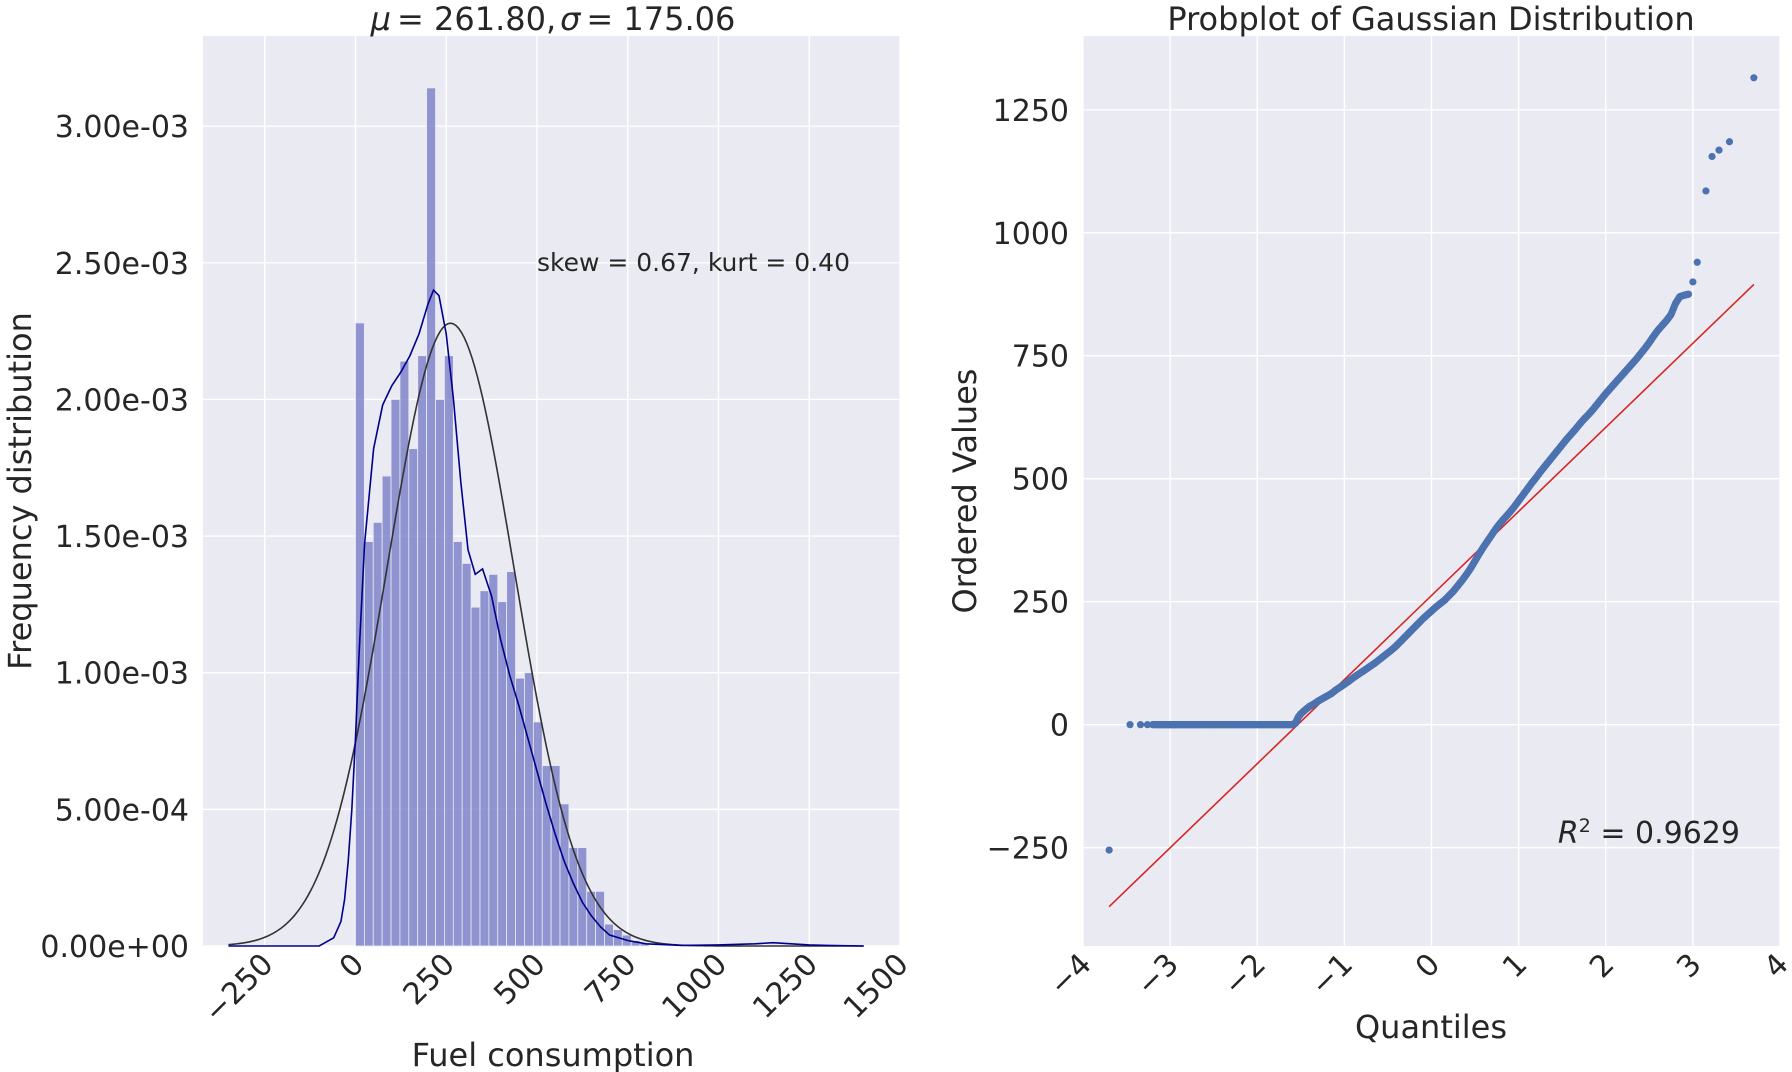 This screenshot has width=1792, height=1072. What do you see at coordinates (122, 264) in the screenshot?
I see `histogram-y-tick-label: 2.50e-03` at bounding box center [122, 264].